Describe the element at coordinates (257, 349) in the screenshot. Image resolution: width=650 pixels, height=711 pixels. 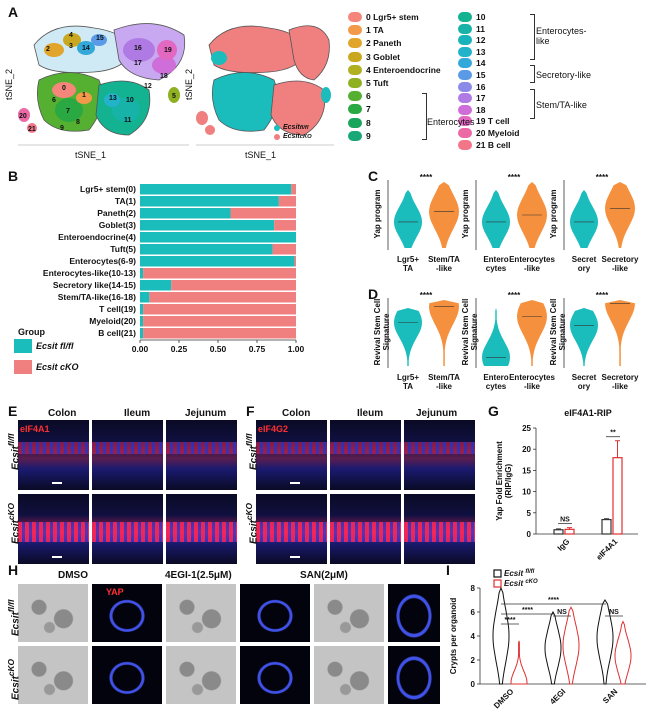
I see `x-tick-label: 0.75` at that location.